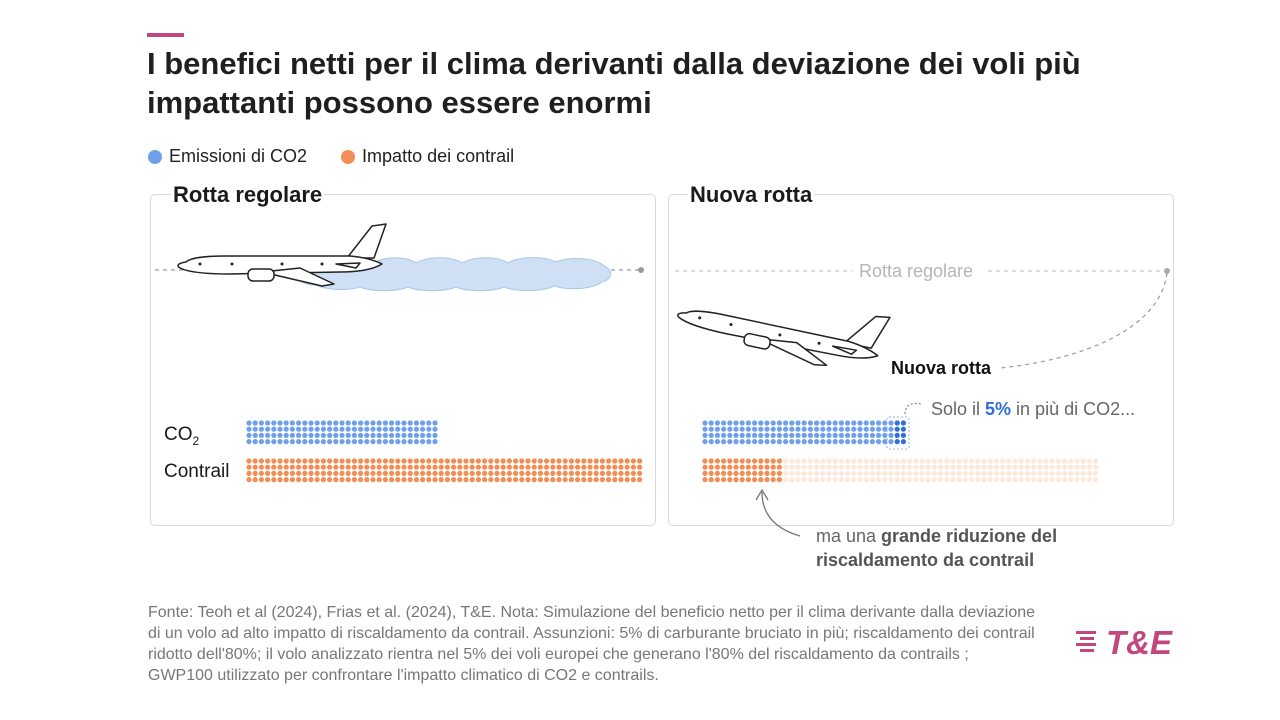 This screenshot has width=1280, height=720. What do you see at coordinates (900, 470) in the screenshot?
I see `dots-contrail-new` at bounding box center [900, 470].